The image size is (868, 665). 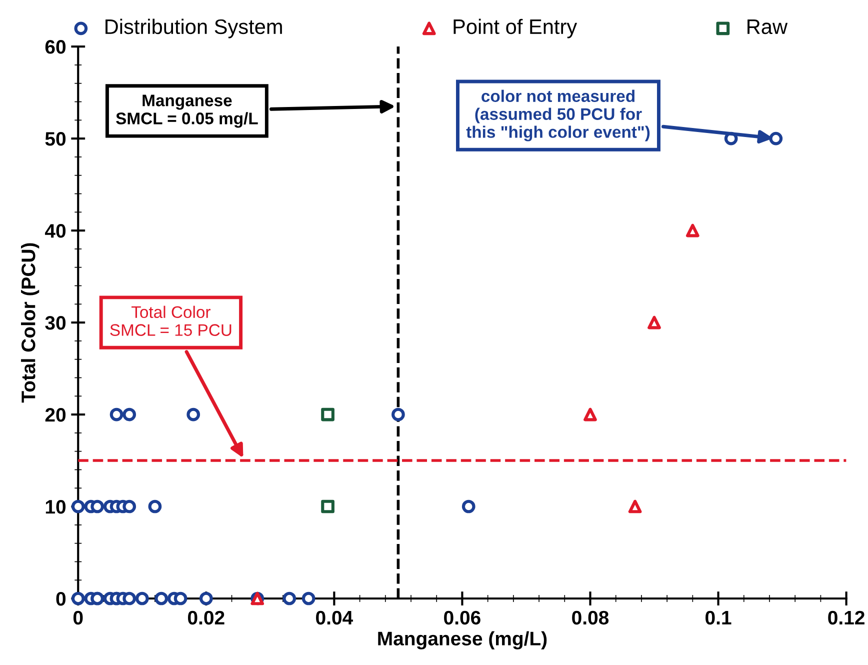 What do you see at coordinates (171, 321) in the screenshot?
I see `annotation: Total Color SMCL = 15 PCU` at bounding box center [171, 321].